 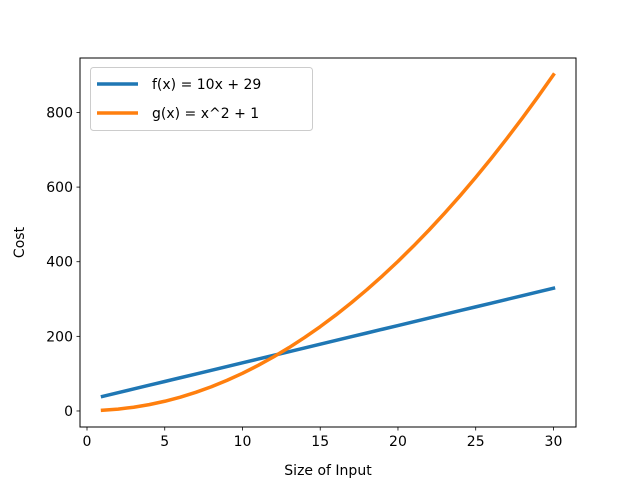 I want to click on x-tick-label: 25, so click(x=476, y=442).